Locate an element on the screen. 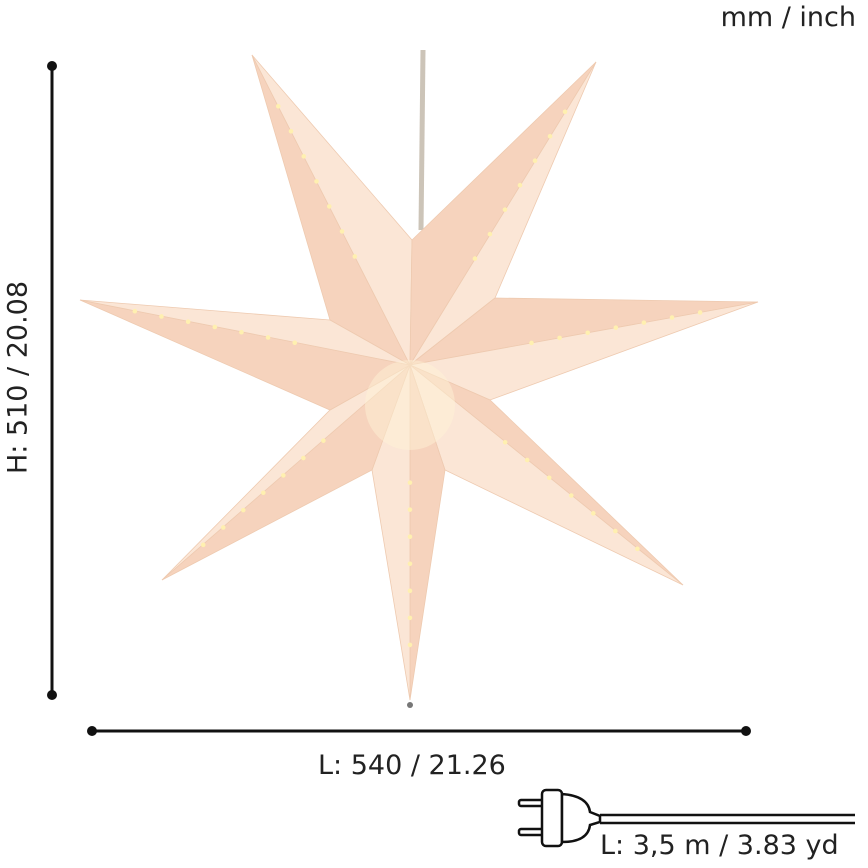  units-label: mm / inch is located at coordinates (788, 17).